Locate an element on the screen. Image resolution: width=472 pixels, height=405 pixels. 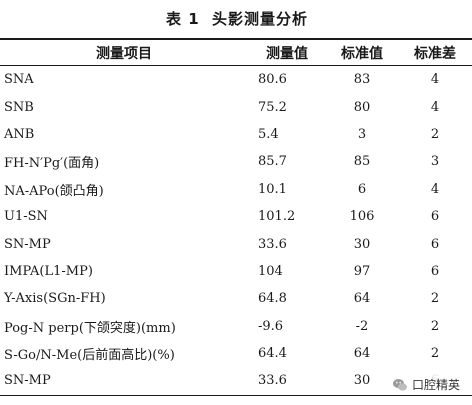
table-row: Y-Axis(SGn-FH) 64.8 64 2 is located at coordinates (236, 298).